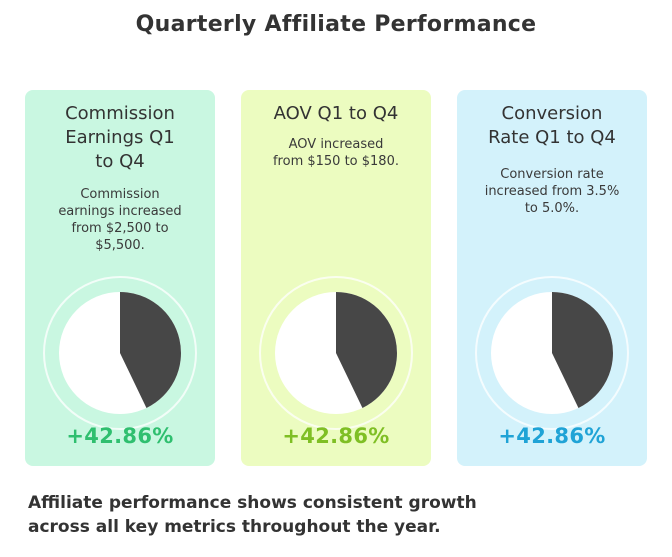 Image resolution: width=672 pixels, height=557 pixels. What do you see at coordinates (552, 126) in the screenshot?
I see `card-title: Conversion Rate Q1 to Q4` at bounding box center [552, 126].